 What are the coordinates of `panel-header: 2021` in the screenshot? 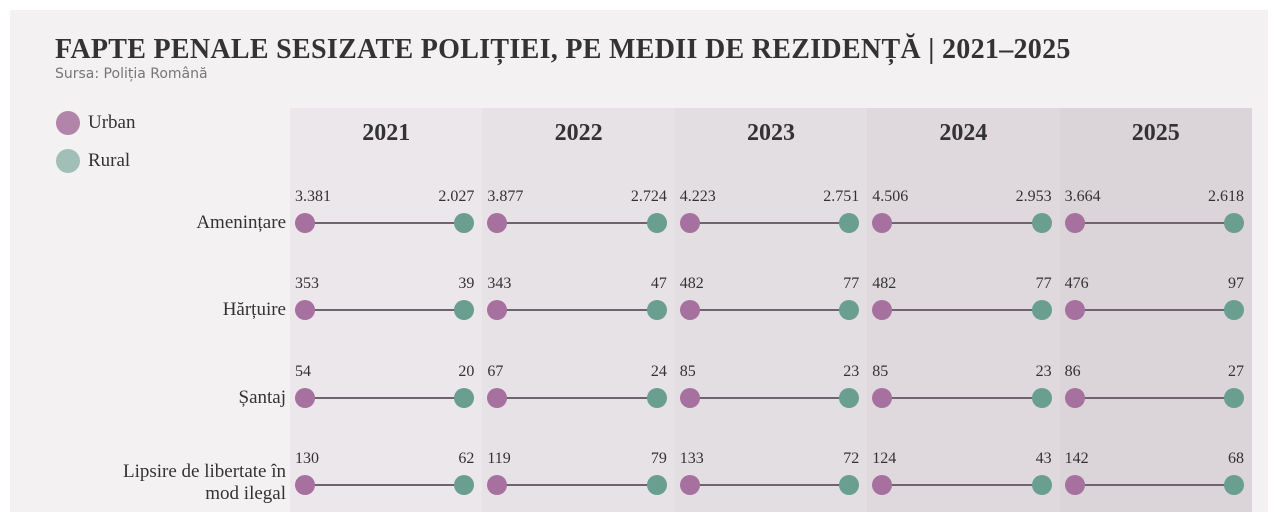 It's located at (386, 133).